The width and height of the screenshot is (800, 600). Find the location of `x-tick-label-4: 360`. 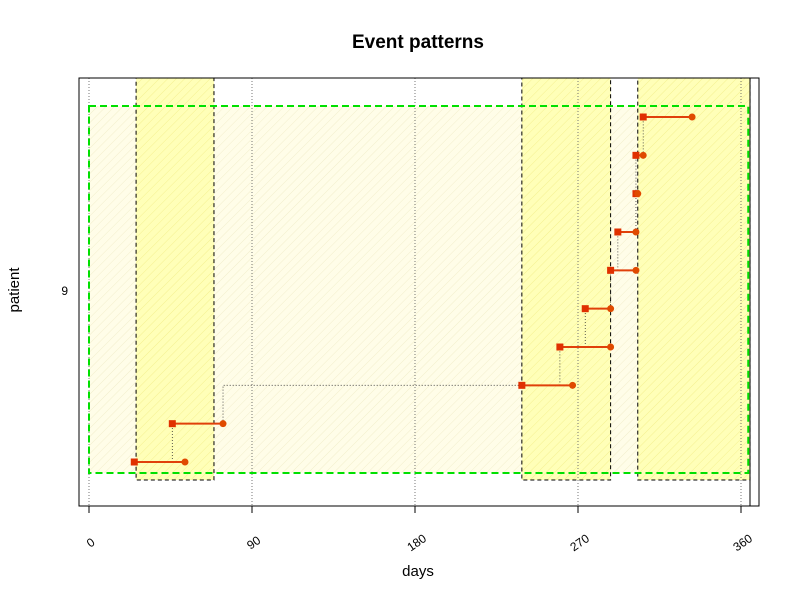

x-tick-label-4: 360 is located at coordinates (742, 542).